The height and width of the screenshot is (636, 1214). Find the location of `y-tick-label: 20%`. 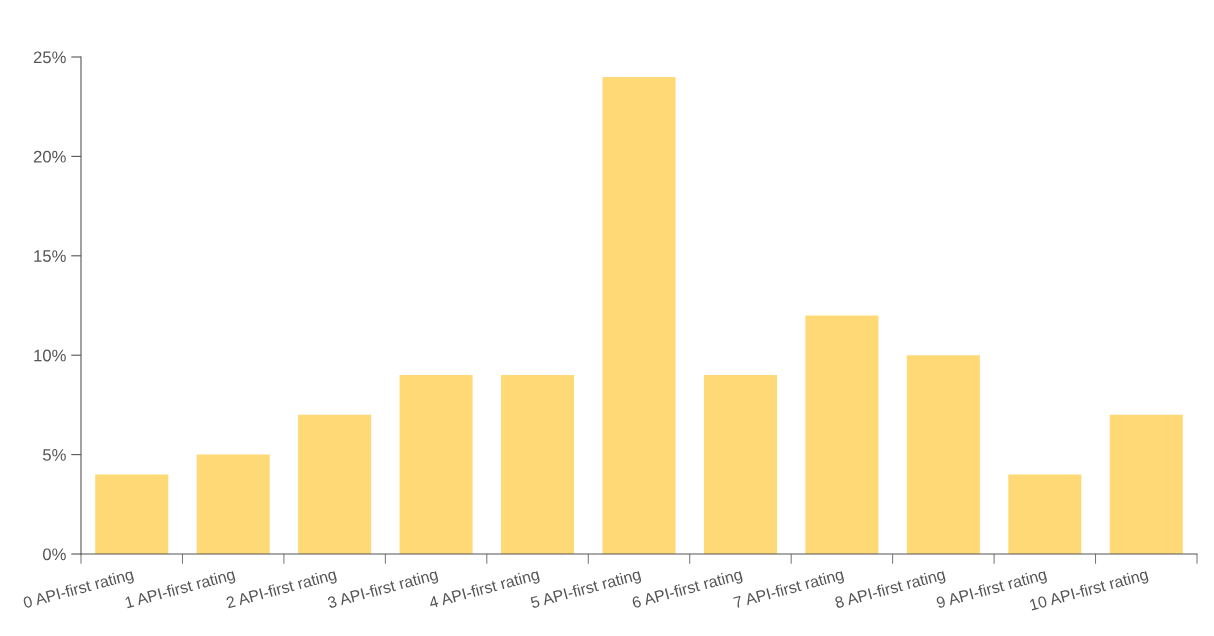

y-tick-label: 20% is located at coordinates (49, 156).